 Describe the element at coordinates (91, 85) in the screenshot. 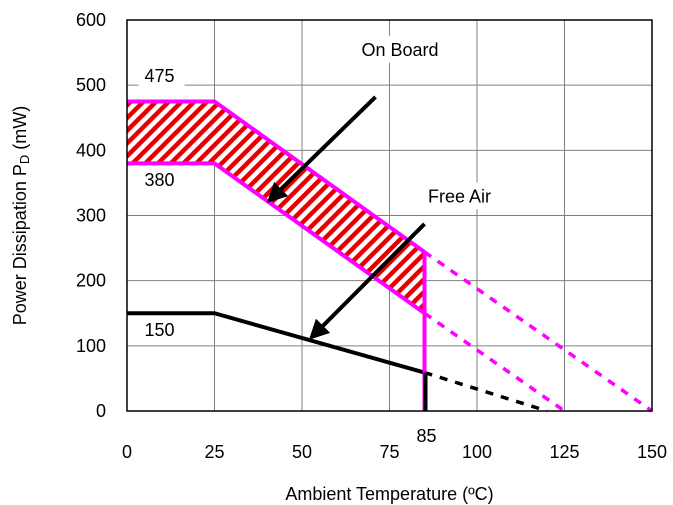

I see `y-tick-label: 500` at that location.